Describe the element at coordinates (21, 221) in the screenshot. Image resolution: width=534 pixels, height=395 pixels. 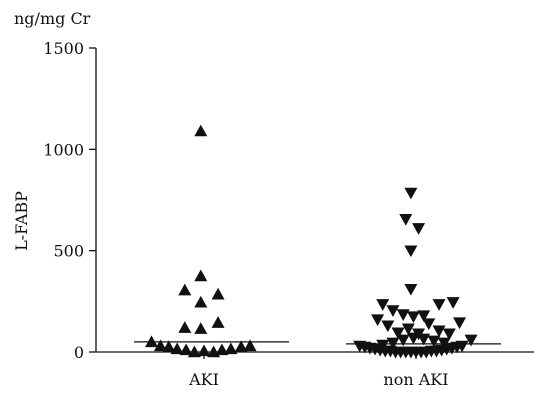
I see `y-axis-title: L-FABP` at that location.